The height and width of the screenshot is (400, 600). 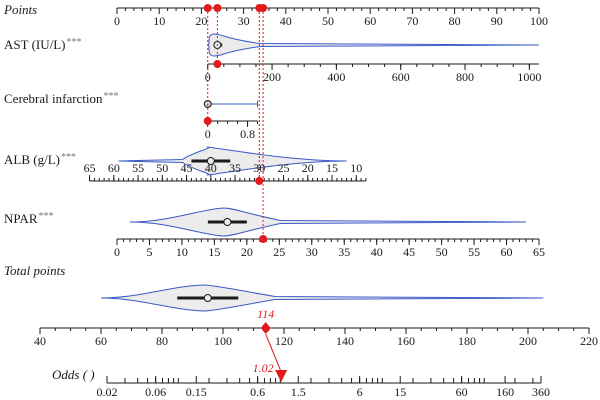 What do you see at coordinates (201, 21) in the screenshot?
I see `points-axis-tick-label: 20` at bounding box center [201, 21].